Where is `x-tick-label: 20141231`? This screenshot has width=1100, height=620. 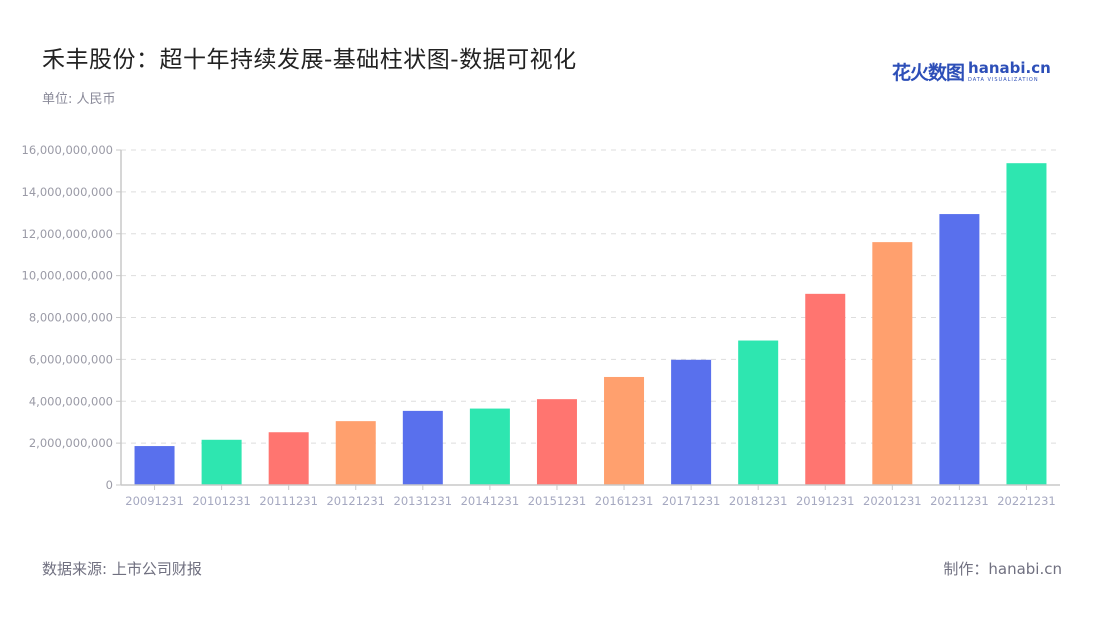
x-tick-label: 20141231 is located at coordinates (490, 501).